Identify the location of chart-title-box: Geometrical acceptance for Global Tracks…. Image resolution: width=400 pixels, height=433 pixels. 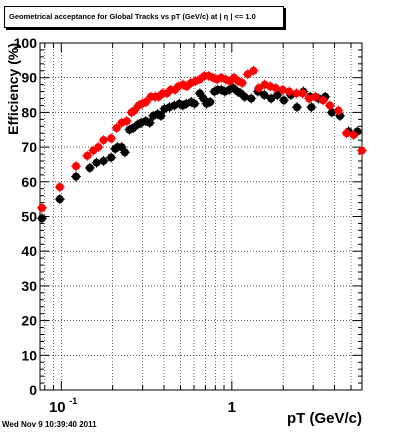
(144, 17).